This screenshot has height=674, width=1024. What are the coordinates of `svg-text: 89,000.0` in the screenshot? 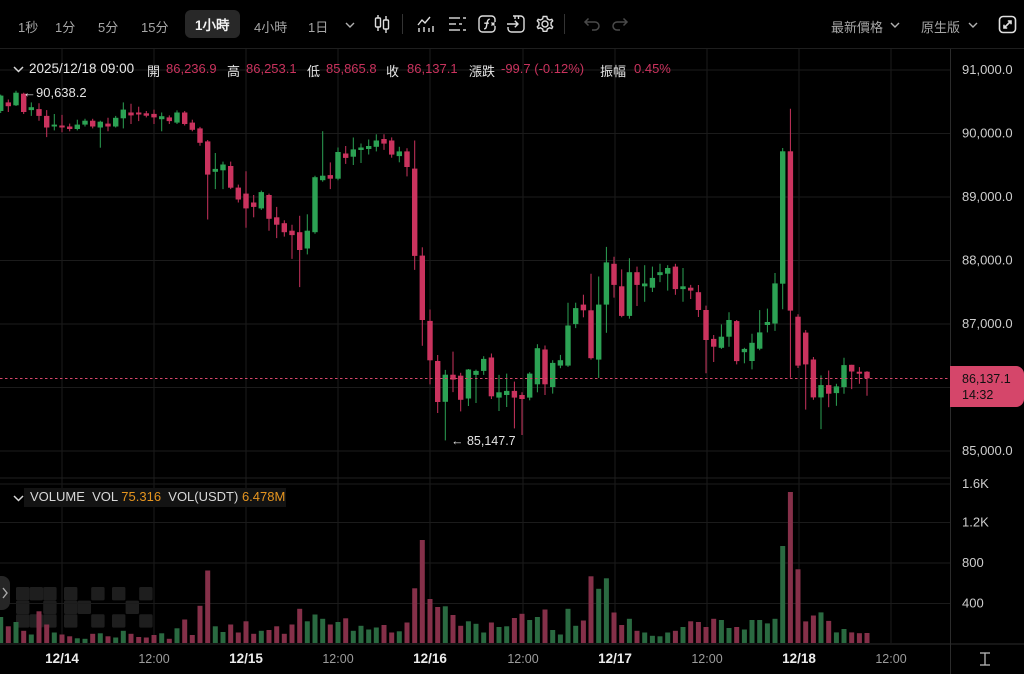 It's located at (987, 196).